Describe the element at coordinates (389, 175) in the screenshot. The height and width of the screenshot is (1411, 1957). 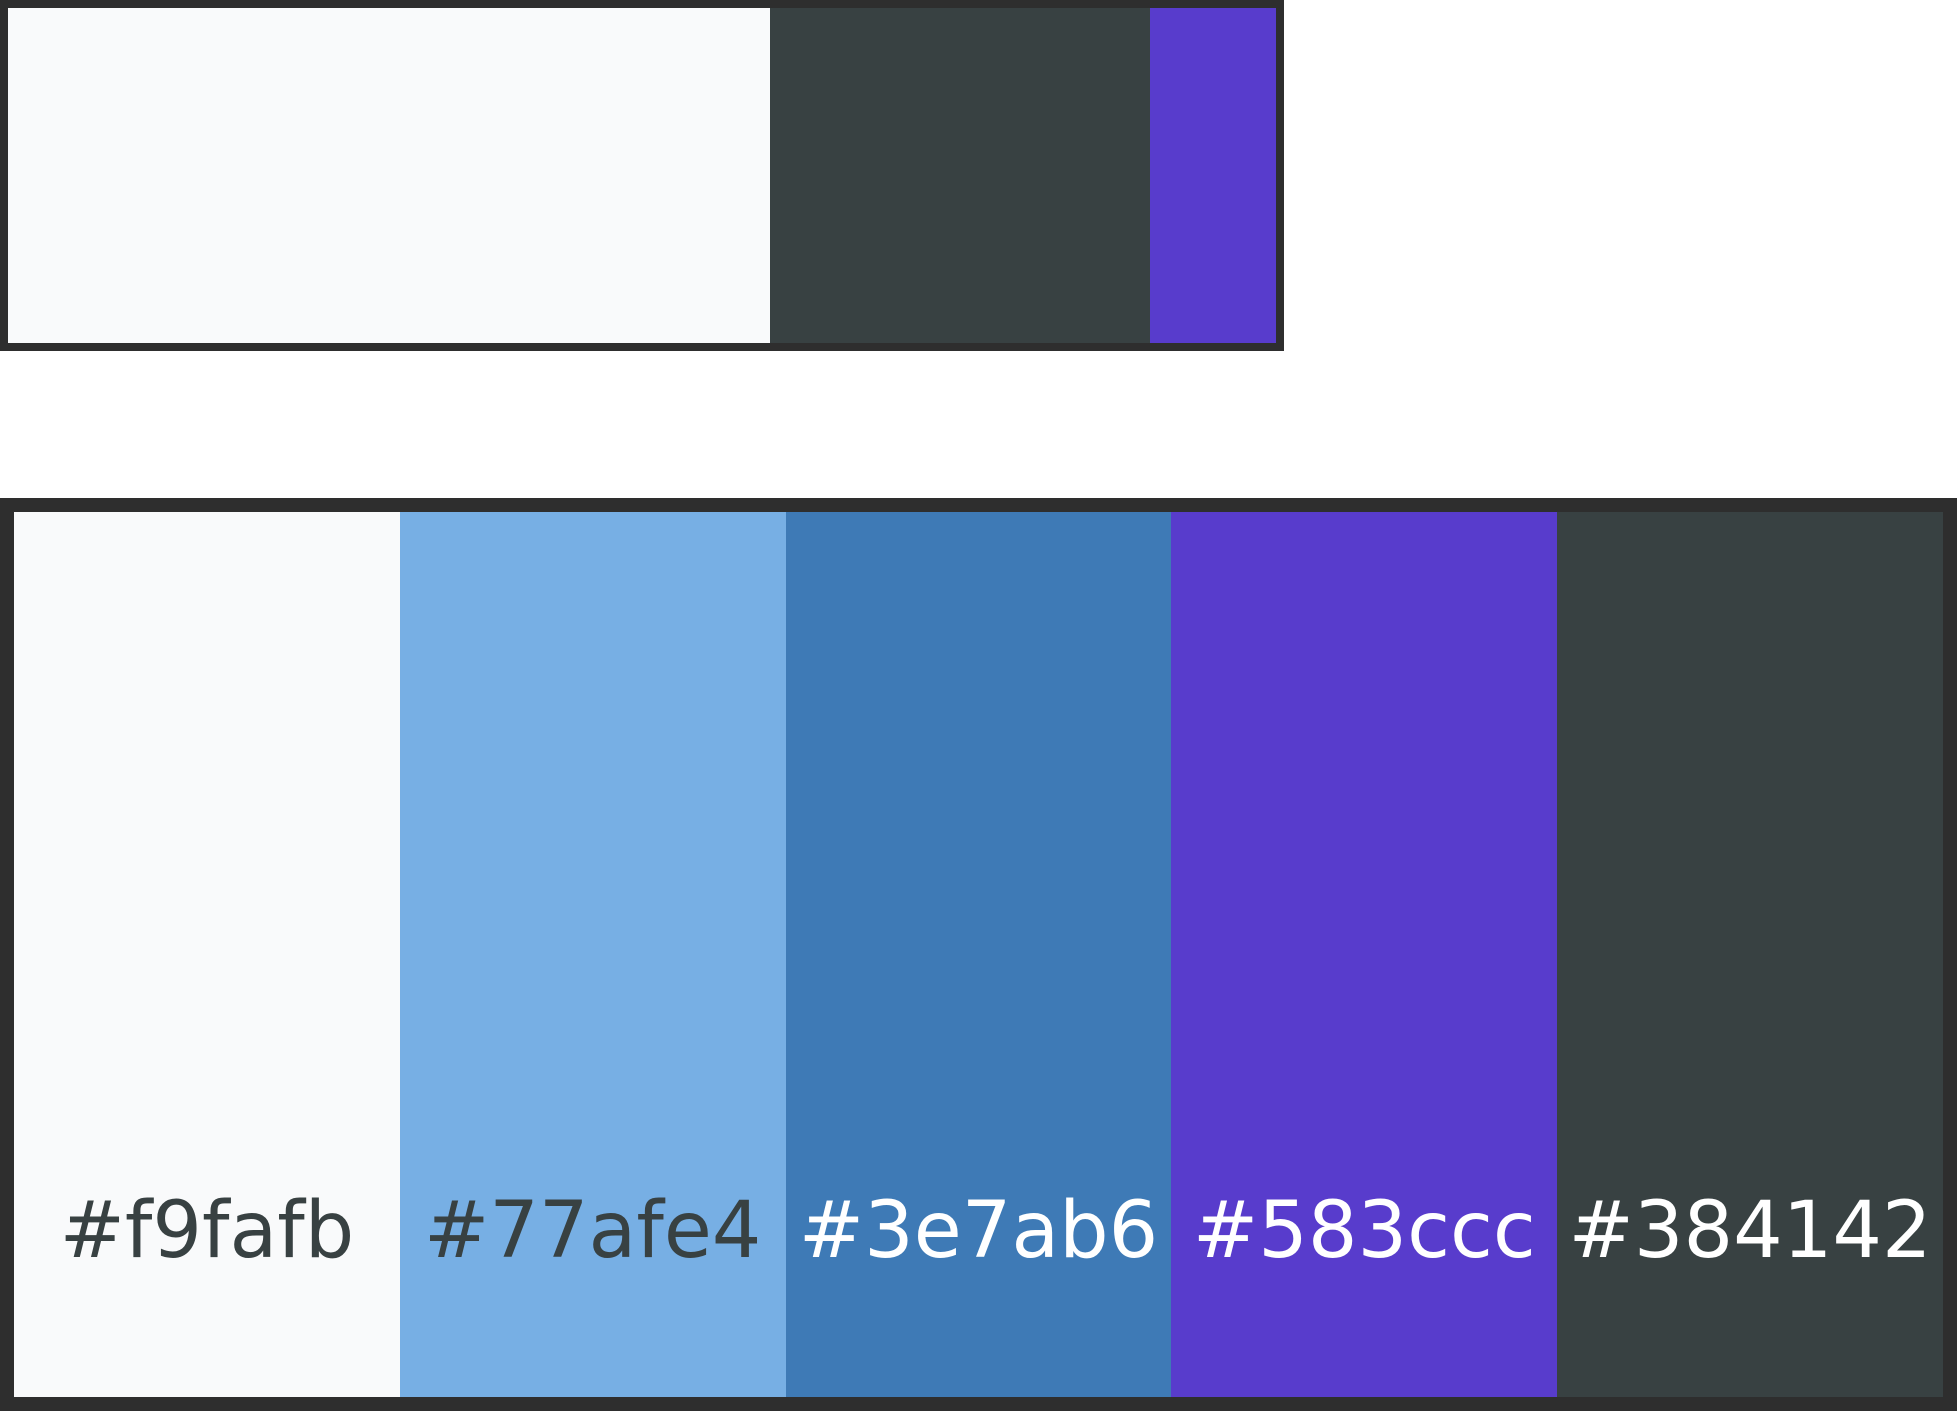
I see `ratio-segment-light` at that location.